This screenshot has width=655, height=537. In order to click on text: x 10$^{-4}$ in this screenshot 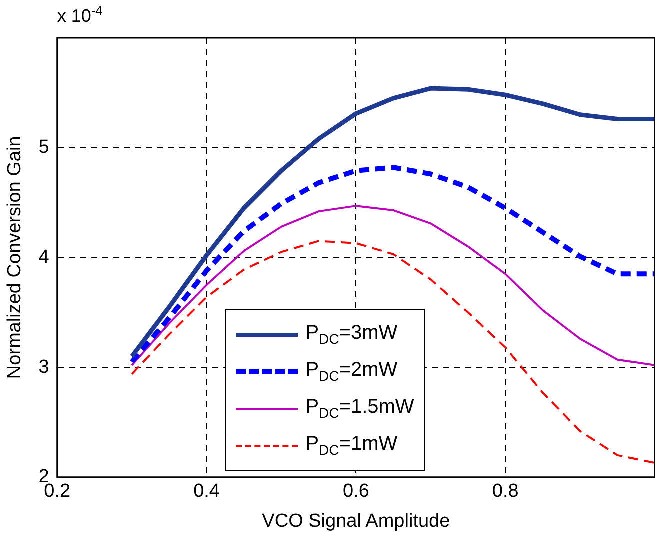, I will do `click(80, 15)`.